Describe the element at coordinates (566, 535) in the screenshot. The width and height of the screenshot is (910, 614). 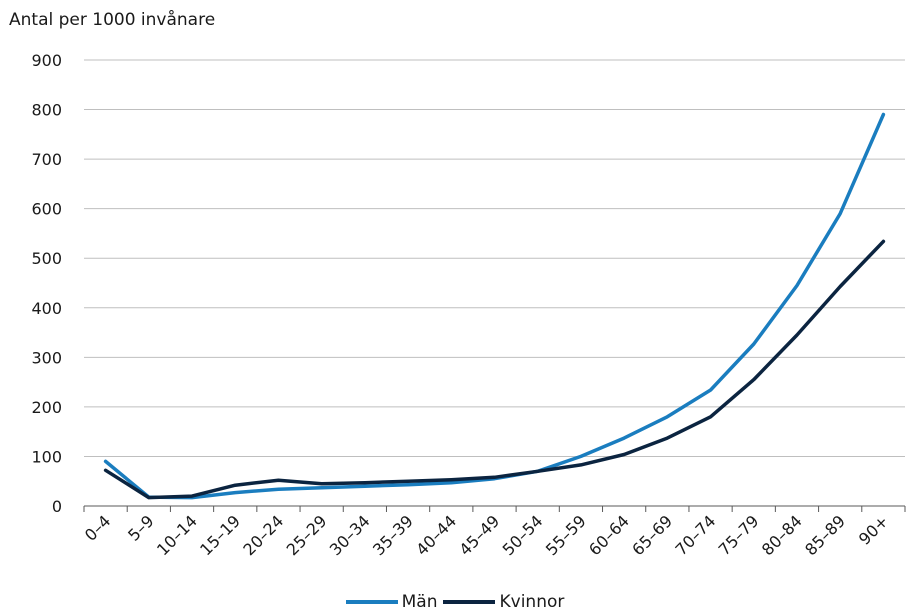
I see `x-tick-label: 55–59` at that location.